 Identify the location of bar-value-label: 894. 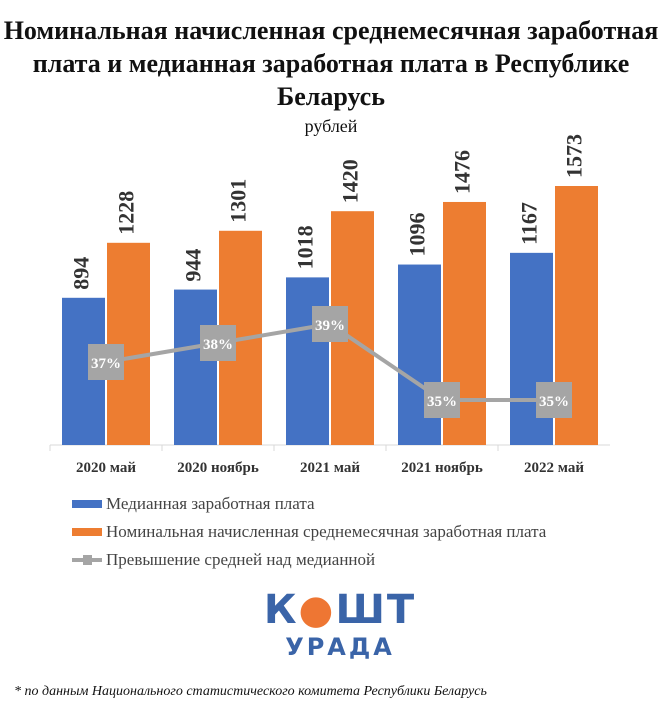
(81, 273).